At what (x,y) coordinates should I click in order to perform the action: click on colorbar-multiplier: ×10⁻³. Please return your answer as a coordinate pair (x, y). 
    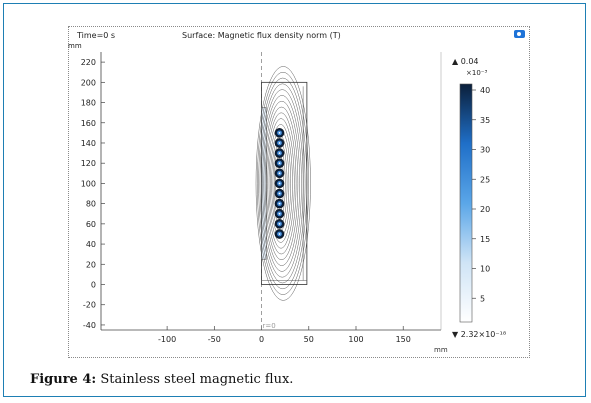
    Looking at the image, I should click on (476, 73).